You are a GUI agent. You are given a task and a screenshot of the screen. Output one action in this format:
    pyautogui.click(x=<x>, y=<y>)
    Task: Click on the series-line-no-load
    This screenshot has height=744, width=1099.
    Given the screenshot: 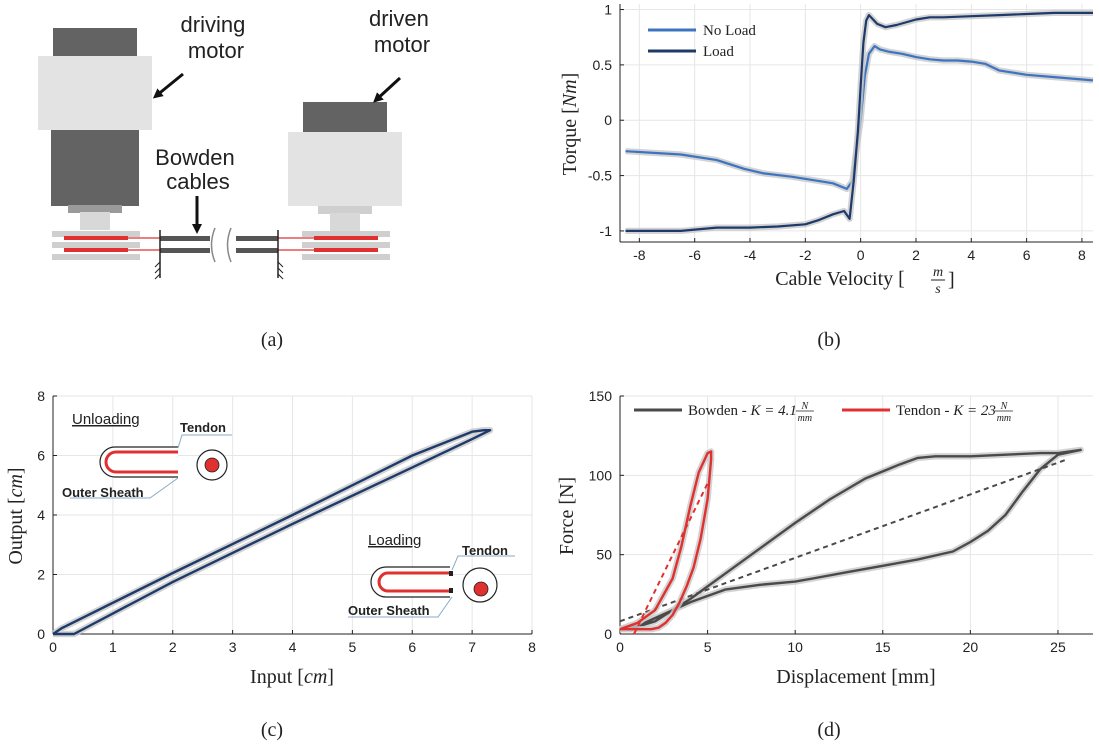 What is the action you would take?
    pyautogui.click(x=859, y=117)
    